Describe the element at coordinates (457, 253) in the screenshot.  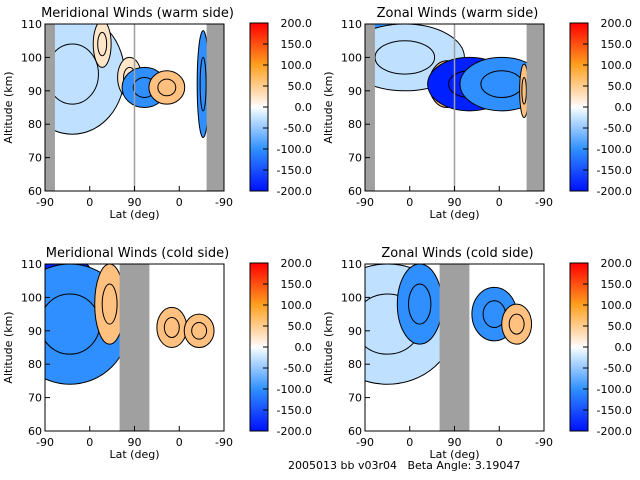
I see `chart-title: Zonal Winds (cold side)` at that location.